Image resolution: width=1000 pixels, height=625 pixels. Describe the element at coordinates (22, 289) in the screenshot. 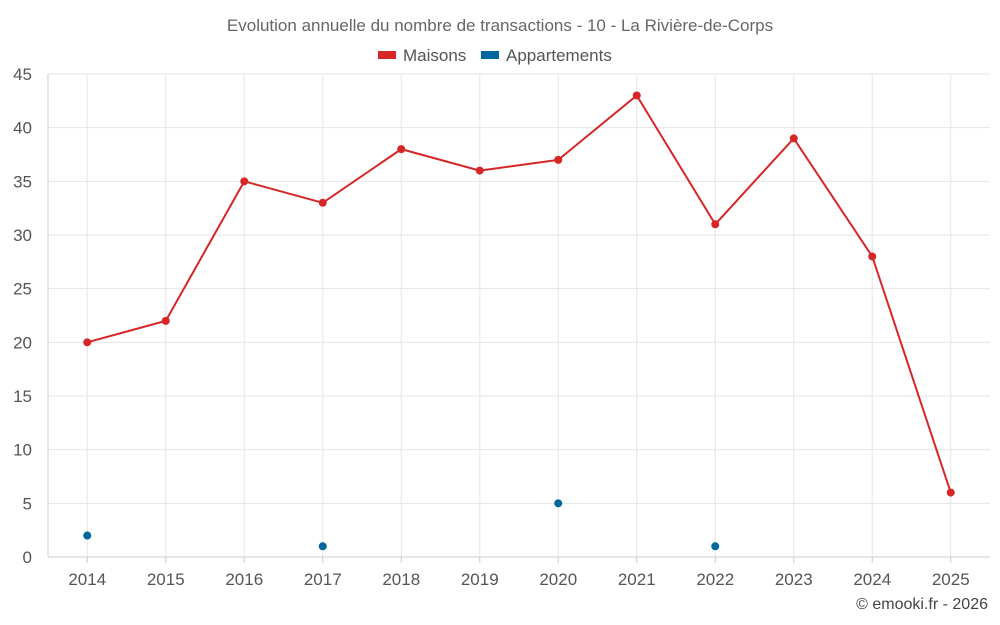

I see `y-tick-label: 25` at that location.